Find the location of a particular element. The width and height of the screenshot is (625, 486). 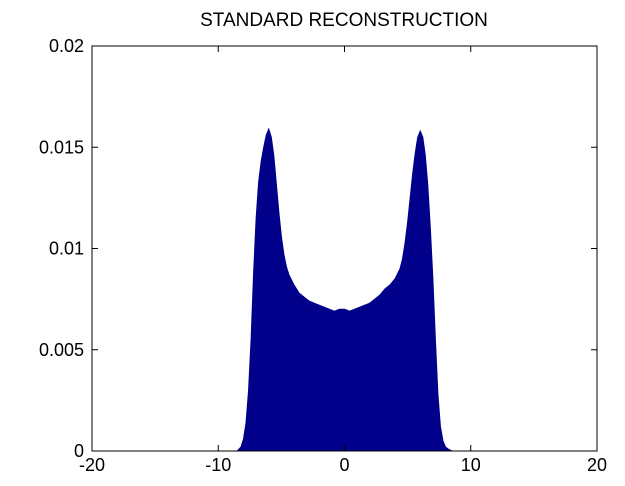

x-tick-label: 0 is located at coordinates (344, 465).